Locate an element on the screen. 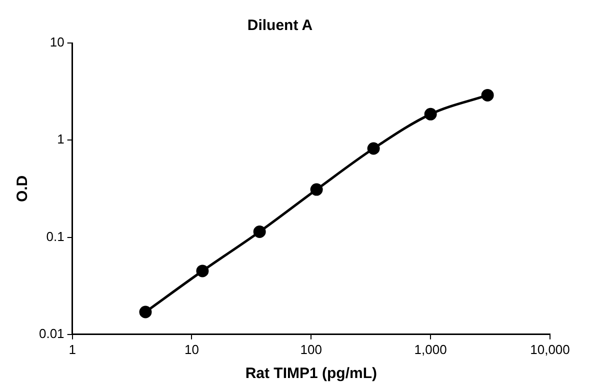 The image size is (595, 392). y-tick-label: 1 is located at coordinates (60, 139).